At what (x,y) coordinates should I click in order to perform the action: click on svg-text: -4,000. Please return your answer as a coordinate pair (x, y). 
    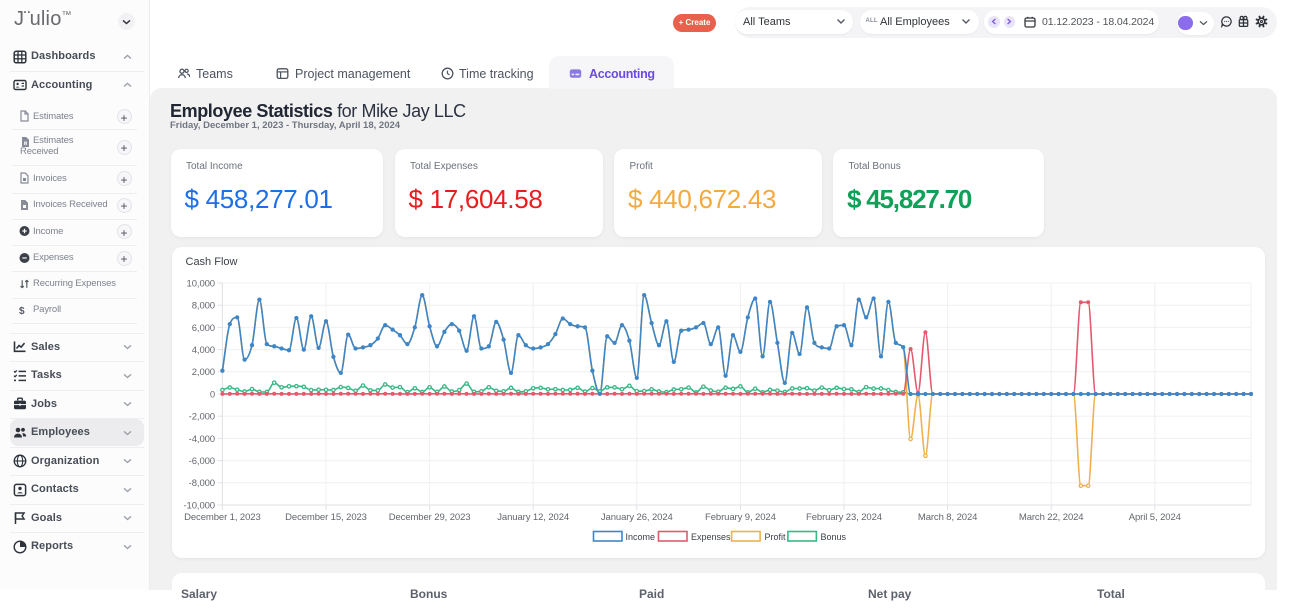
    Looking at the image, I should click on (202, 439).